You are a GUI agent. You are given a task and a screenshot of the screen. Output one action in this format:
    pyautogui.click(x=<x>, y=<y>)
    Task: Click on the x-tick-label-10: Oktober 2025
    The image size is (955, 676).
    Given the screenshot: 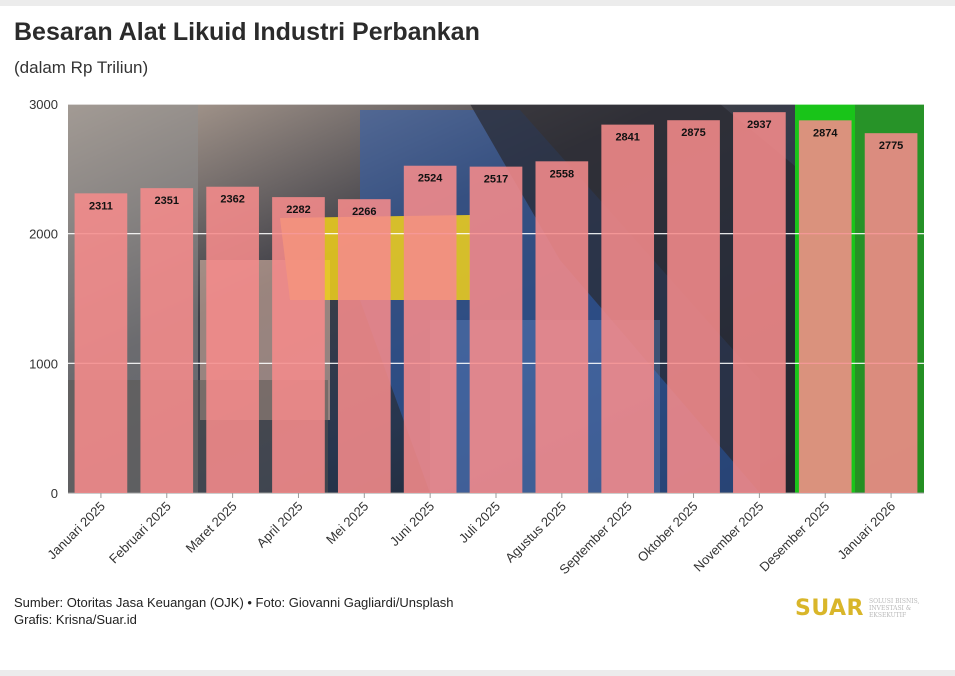 What is the action you would take?
    pyautogui.click(x=667, y=532)
    